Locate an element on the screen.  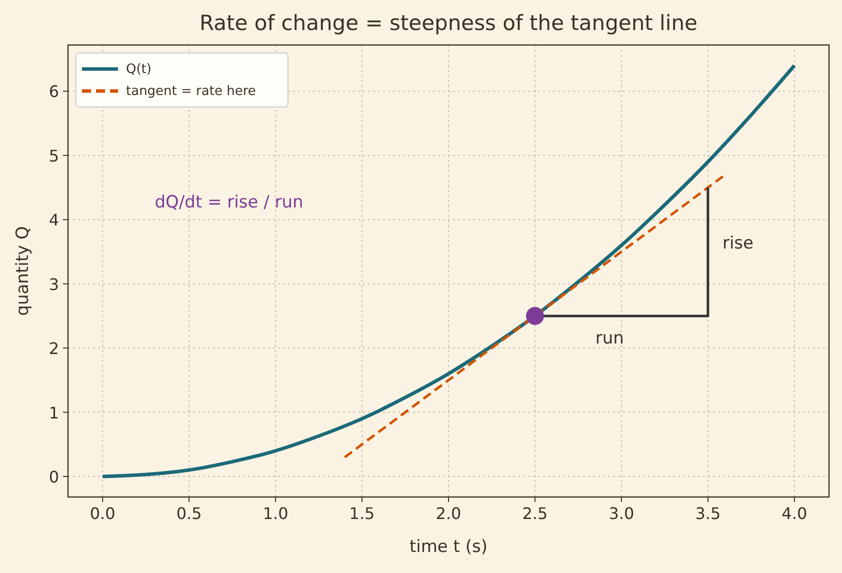
x-tick-label: 2.0 is located at coordinates (449, 513).